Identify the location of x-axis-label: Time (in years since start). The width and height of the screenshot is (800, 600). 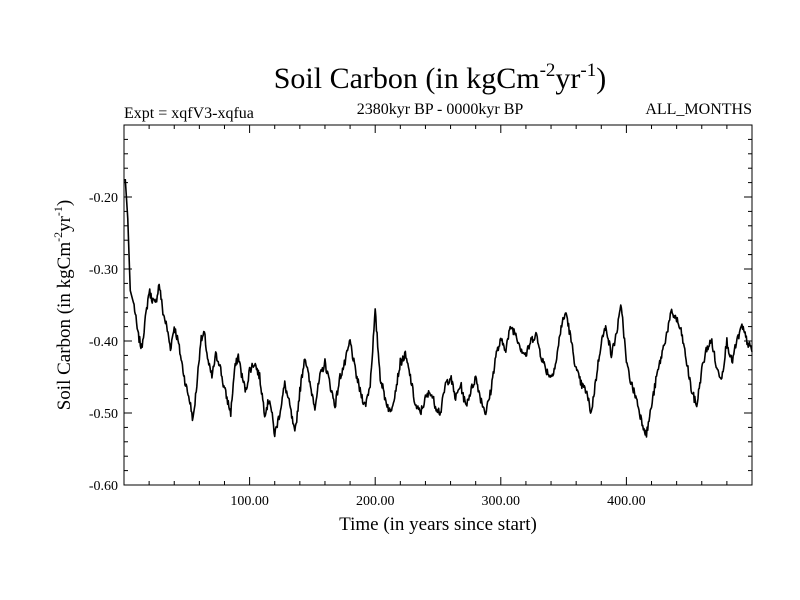
(438, 524).